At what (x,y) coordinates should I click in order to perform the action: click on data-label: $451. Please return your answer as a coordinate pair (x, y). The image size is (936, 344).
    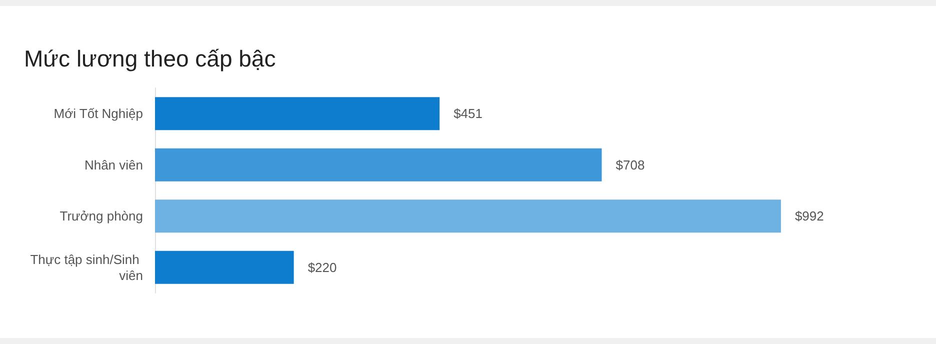
    Looking at the image, I should click on (468, 114).